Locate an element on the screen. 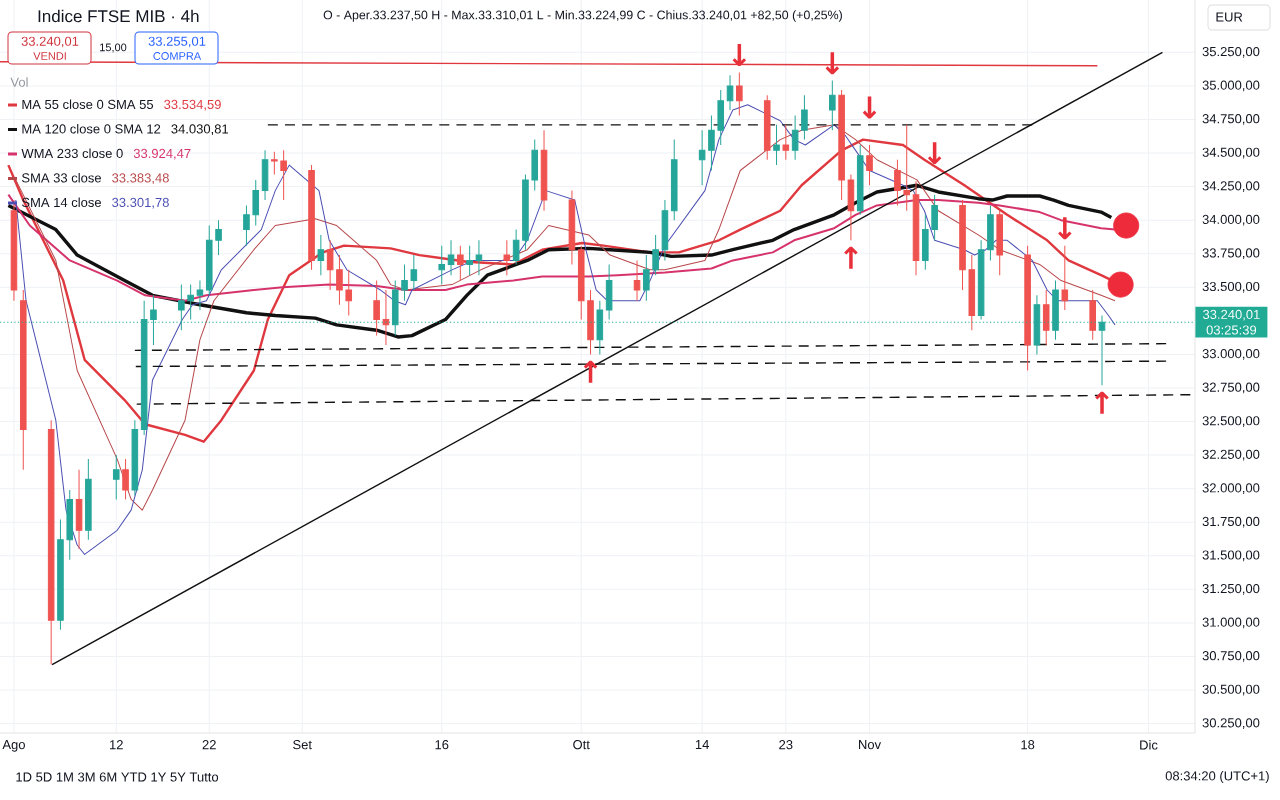  y-tick-label: 31.750,00 is located at coordinates (1231, 522).